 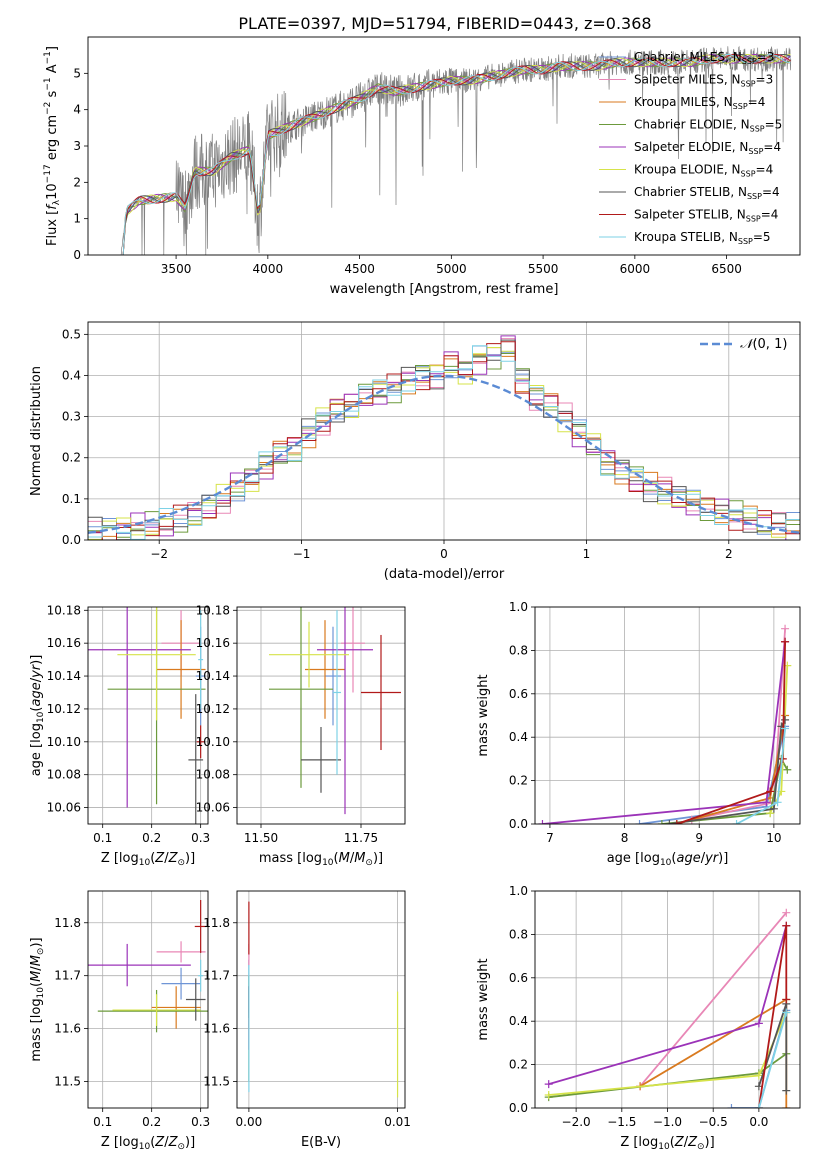 I want to click on y-tick-label: 1.0, so click(x=518, y=607).